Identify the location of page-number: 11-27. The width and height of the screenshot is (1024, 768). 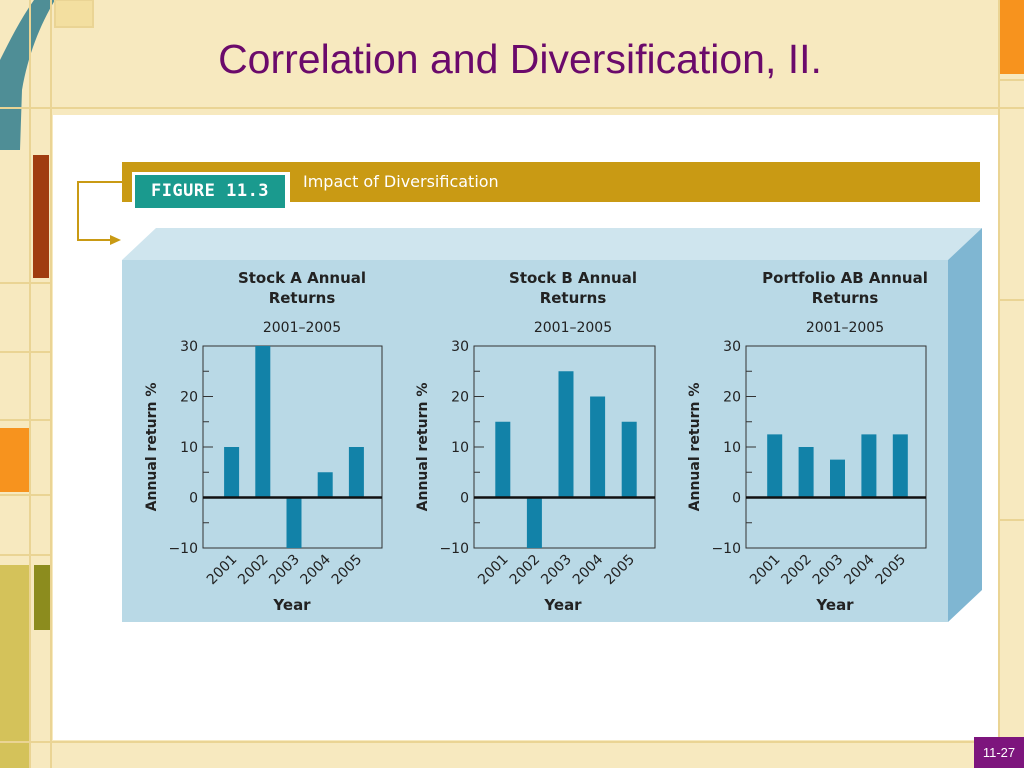
(999, 752).